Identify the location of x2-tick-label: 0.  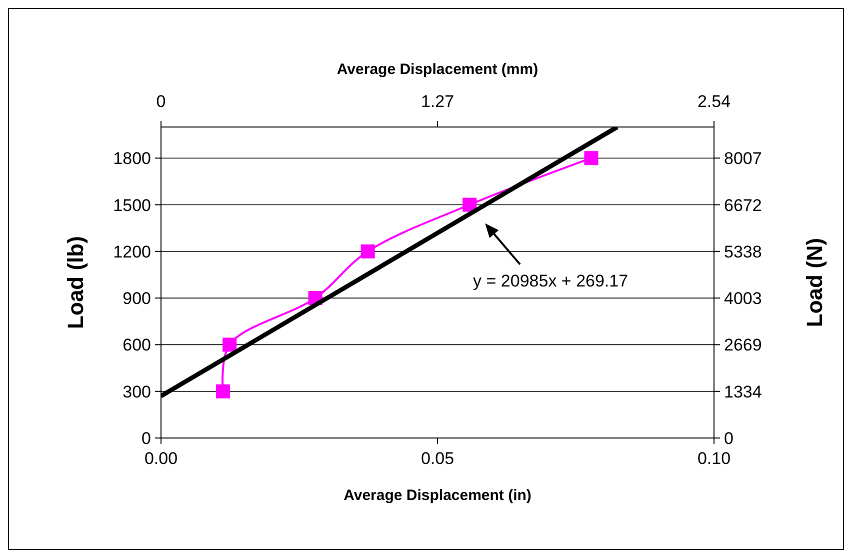
(161, 101).